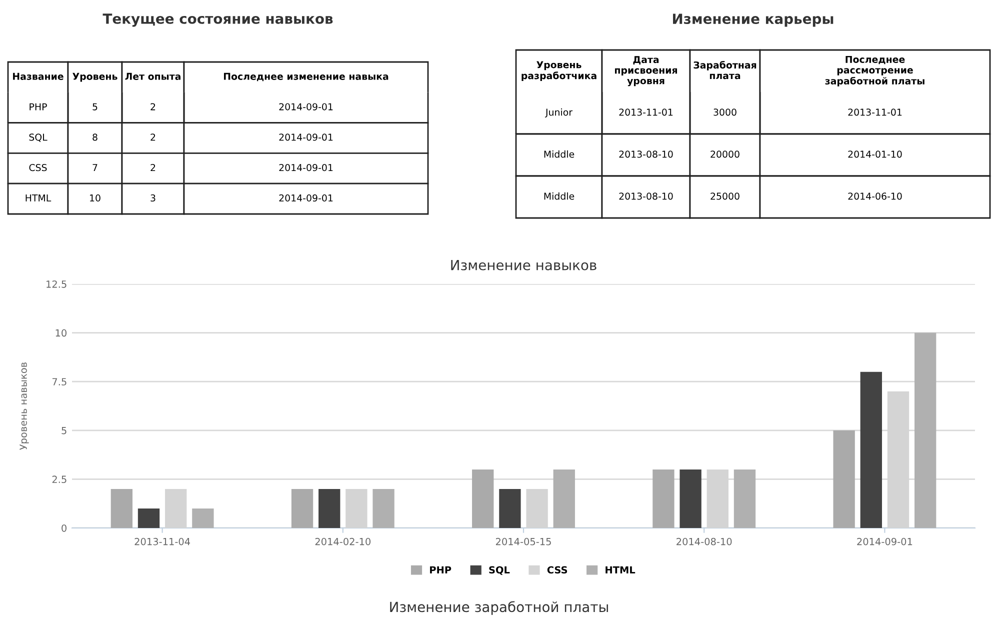  I want to click on y-tick-label: 7.5, so click(59, 382).